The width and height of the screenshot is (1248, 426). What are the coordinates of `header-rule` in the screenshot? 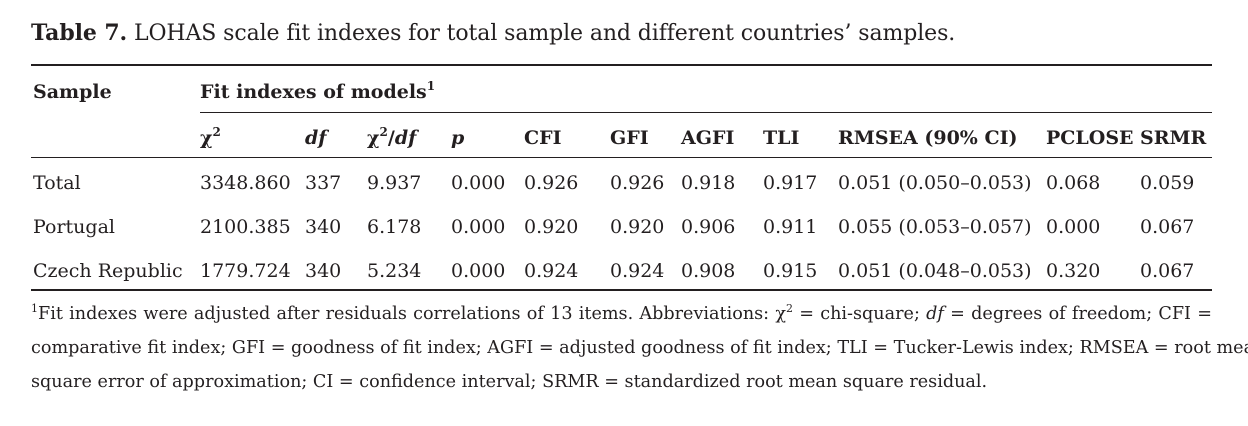 It's located at (621, 158).